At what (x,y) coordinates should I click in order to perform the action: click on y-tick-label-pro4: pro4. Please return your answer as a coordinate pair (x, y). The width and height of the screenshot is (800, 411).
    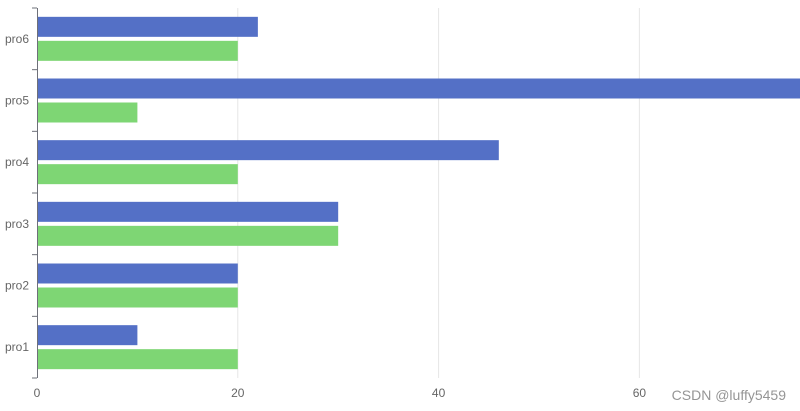
    Looking at the image, I should click on (17, 162).